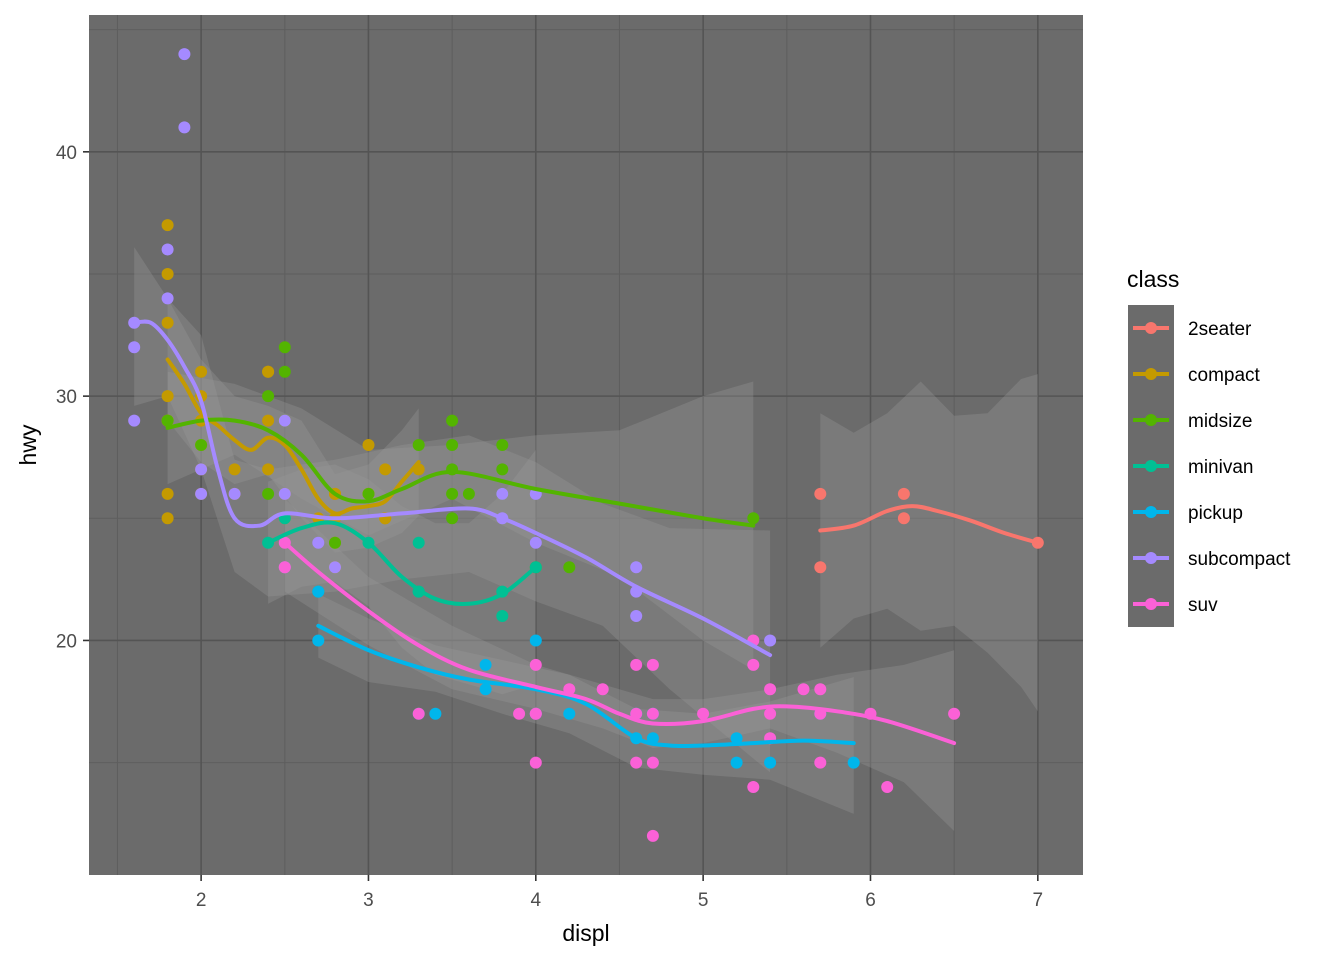  I want to click on legend-key-point-2seater, so click(1151, 328).